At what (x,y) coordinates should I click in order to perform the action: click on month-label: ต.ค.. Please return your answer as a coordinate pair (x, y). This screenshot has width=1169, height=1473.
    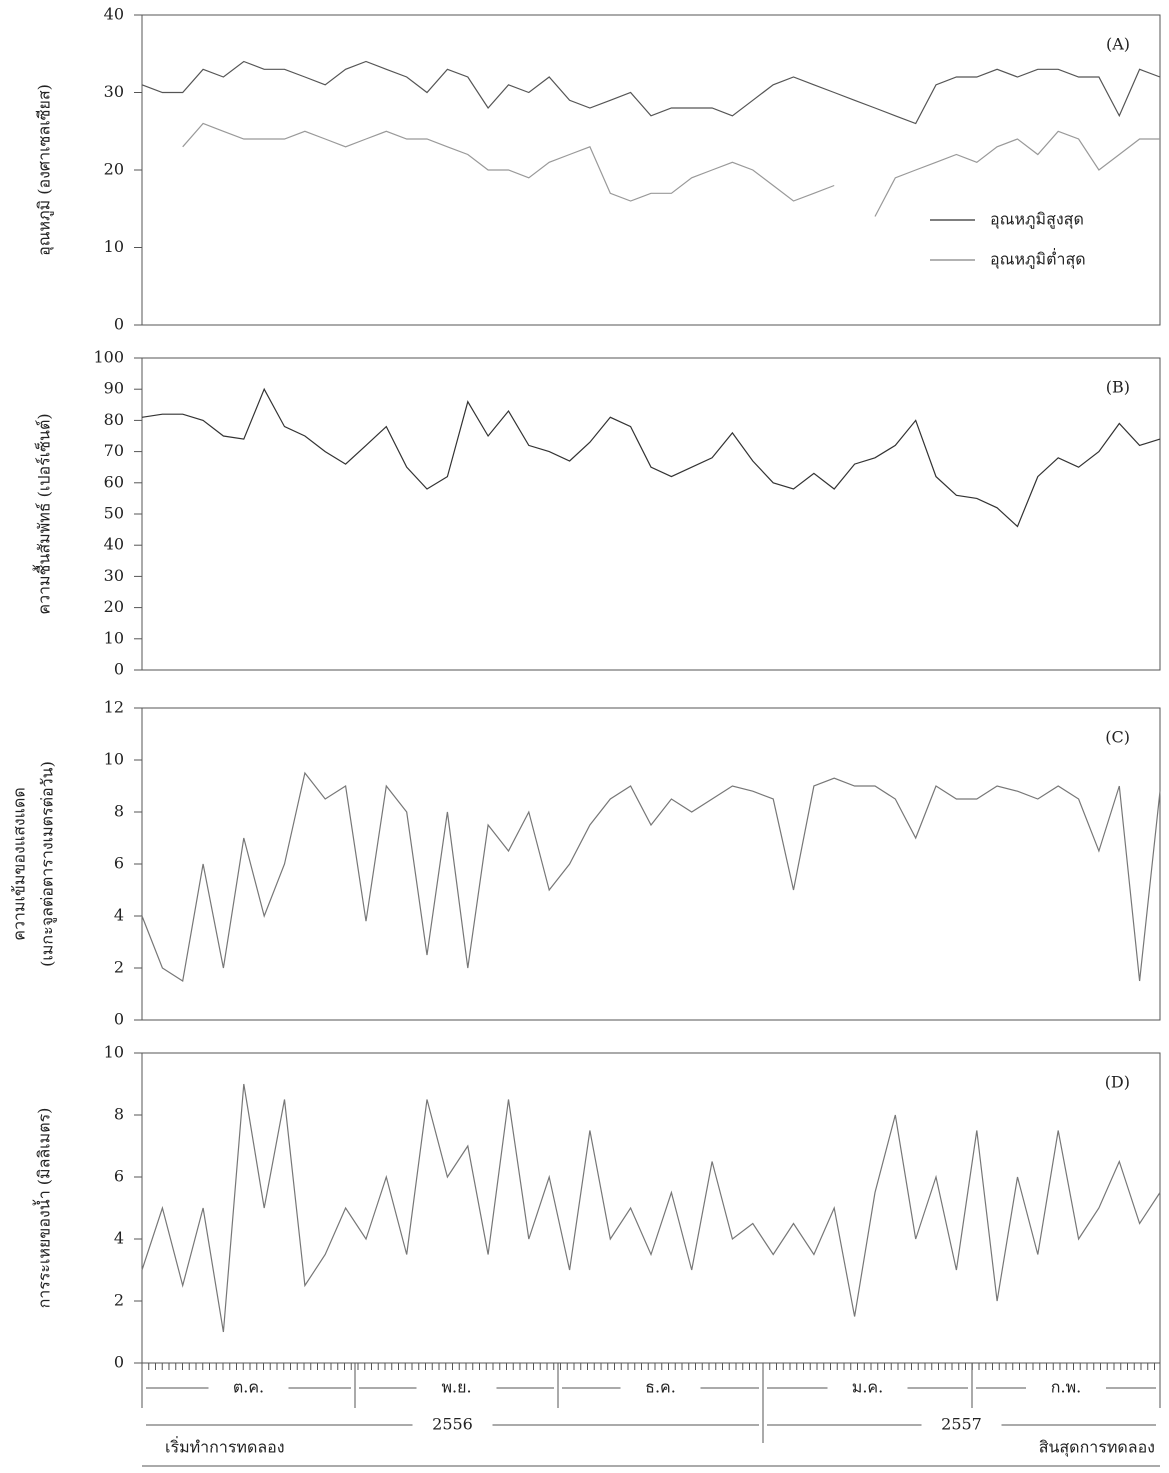
    Looking at the image, I should click on (248, 1387).